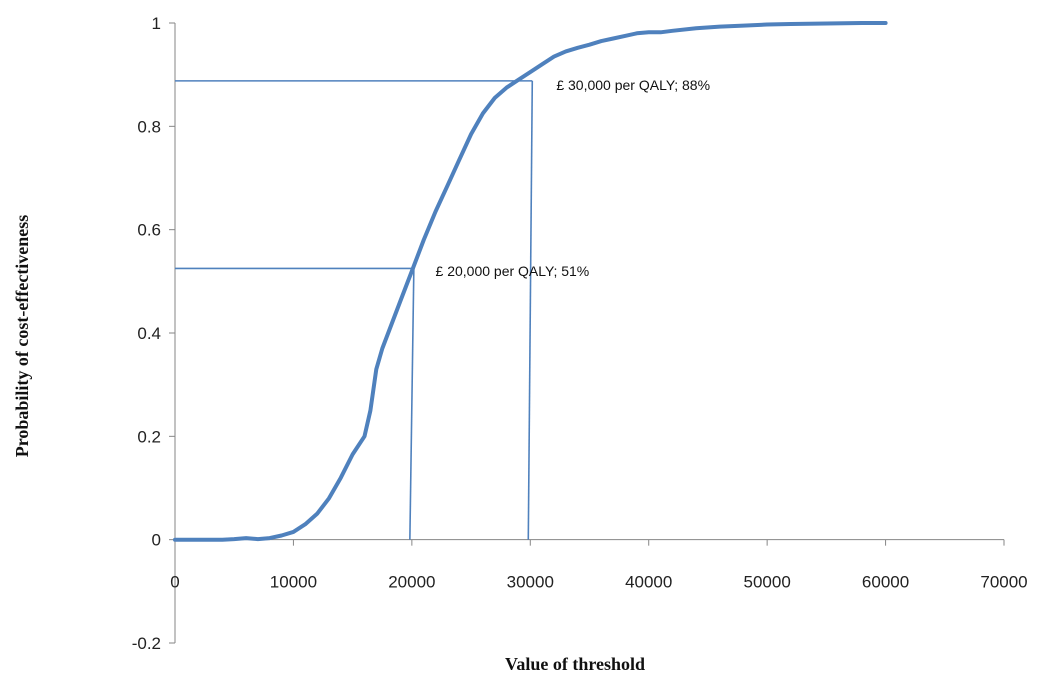  I want to click on annotation-label: £ 20,000 per QALY; 51%, so click(513, 271).